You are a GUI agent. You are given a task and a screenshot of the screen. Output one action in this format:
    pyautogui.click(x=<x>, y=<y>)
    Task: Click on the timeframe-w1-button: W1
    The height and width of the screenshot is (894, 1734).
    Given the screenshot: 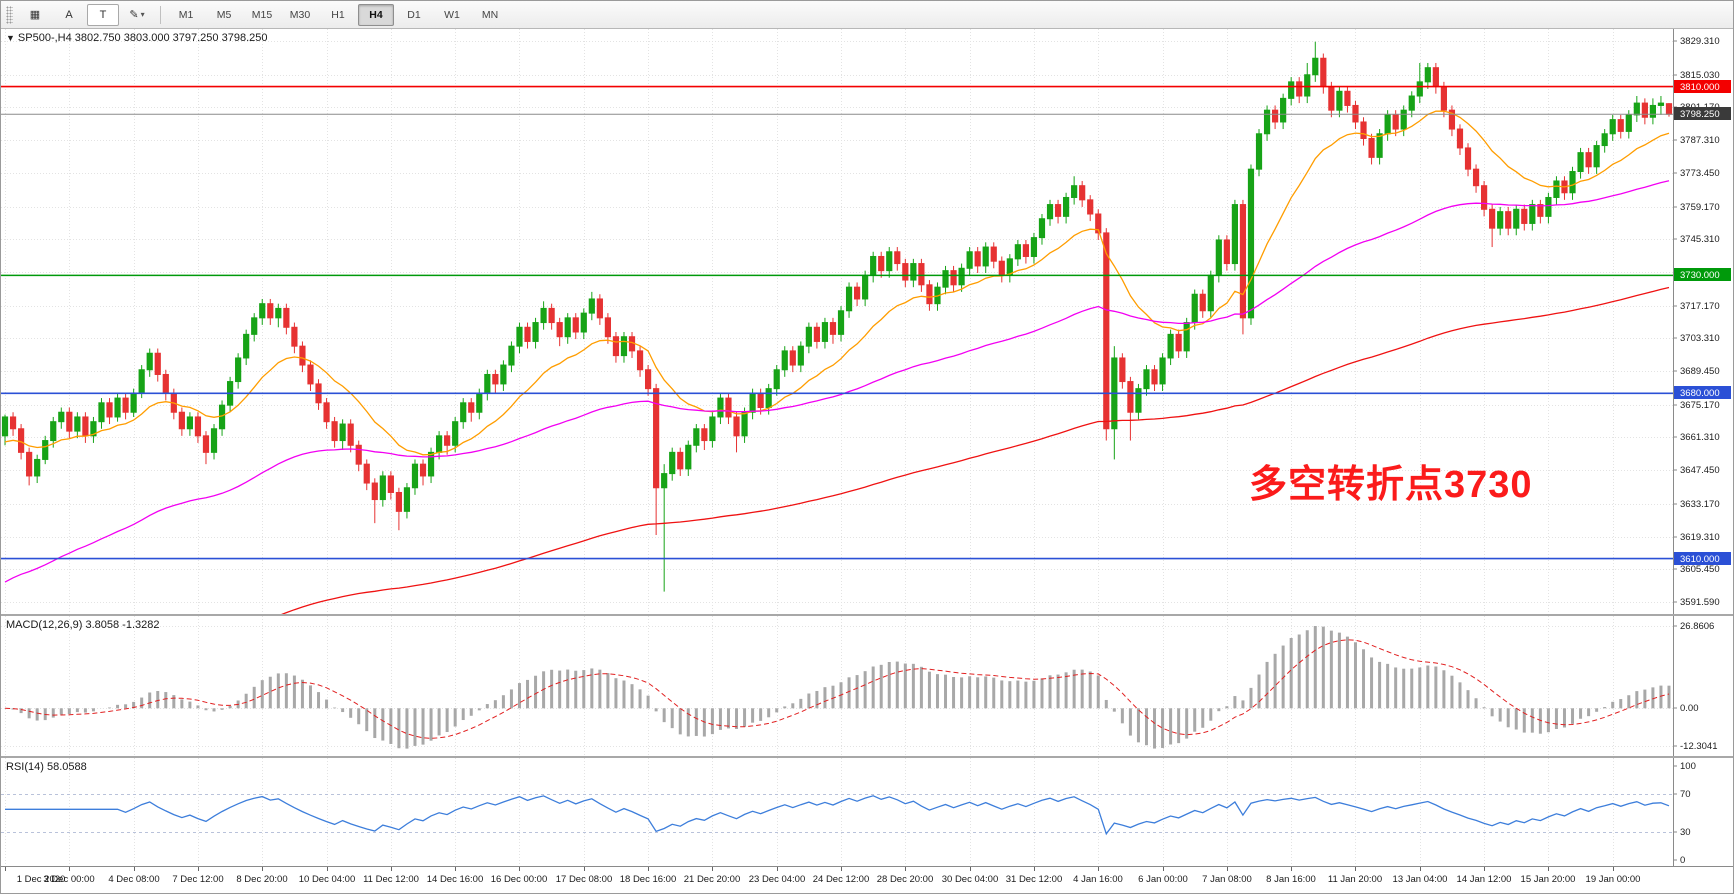 What is the action you would take?
    pyautogui.click(x=452, y=14)
    